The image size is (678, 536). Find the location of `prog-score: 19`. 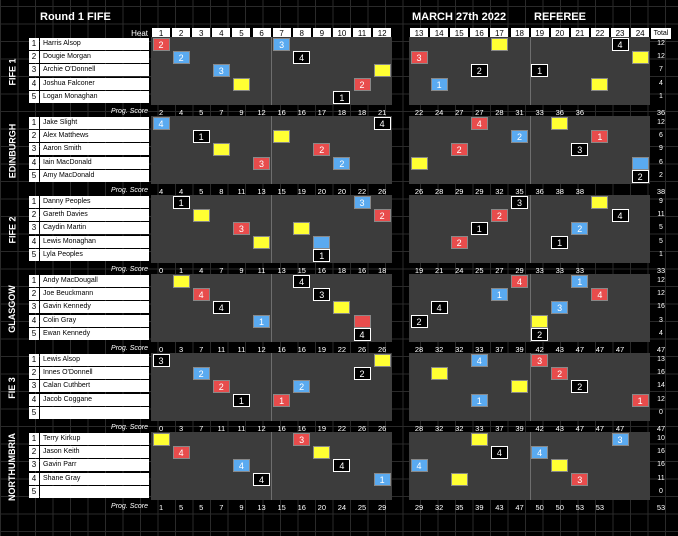

prog-score: 19 is located at coordinates (322, 349).